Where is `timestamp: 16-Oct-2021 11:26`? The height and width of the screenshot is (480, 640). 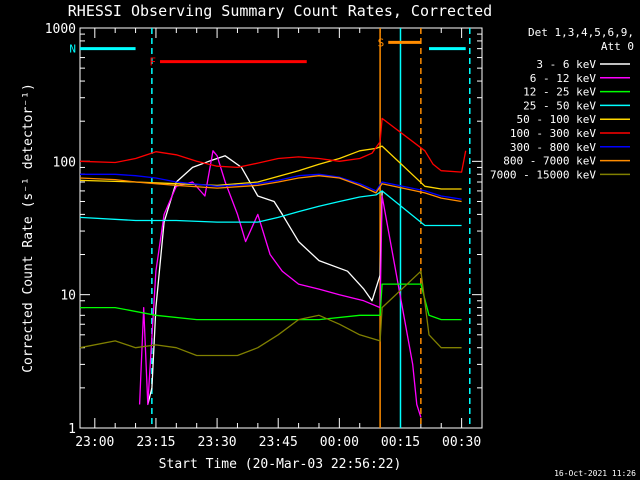
timestamp: 16-Oct-2021 11:26 is located at coordinates (595, 473).